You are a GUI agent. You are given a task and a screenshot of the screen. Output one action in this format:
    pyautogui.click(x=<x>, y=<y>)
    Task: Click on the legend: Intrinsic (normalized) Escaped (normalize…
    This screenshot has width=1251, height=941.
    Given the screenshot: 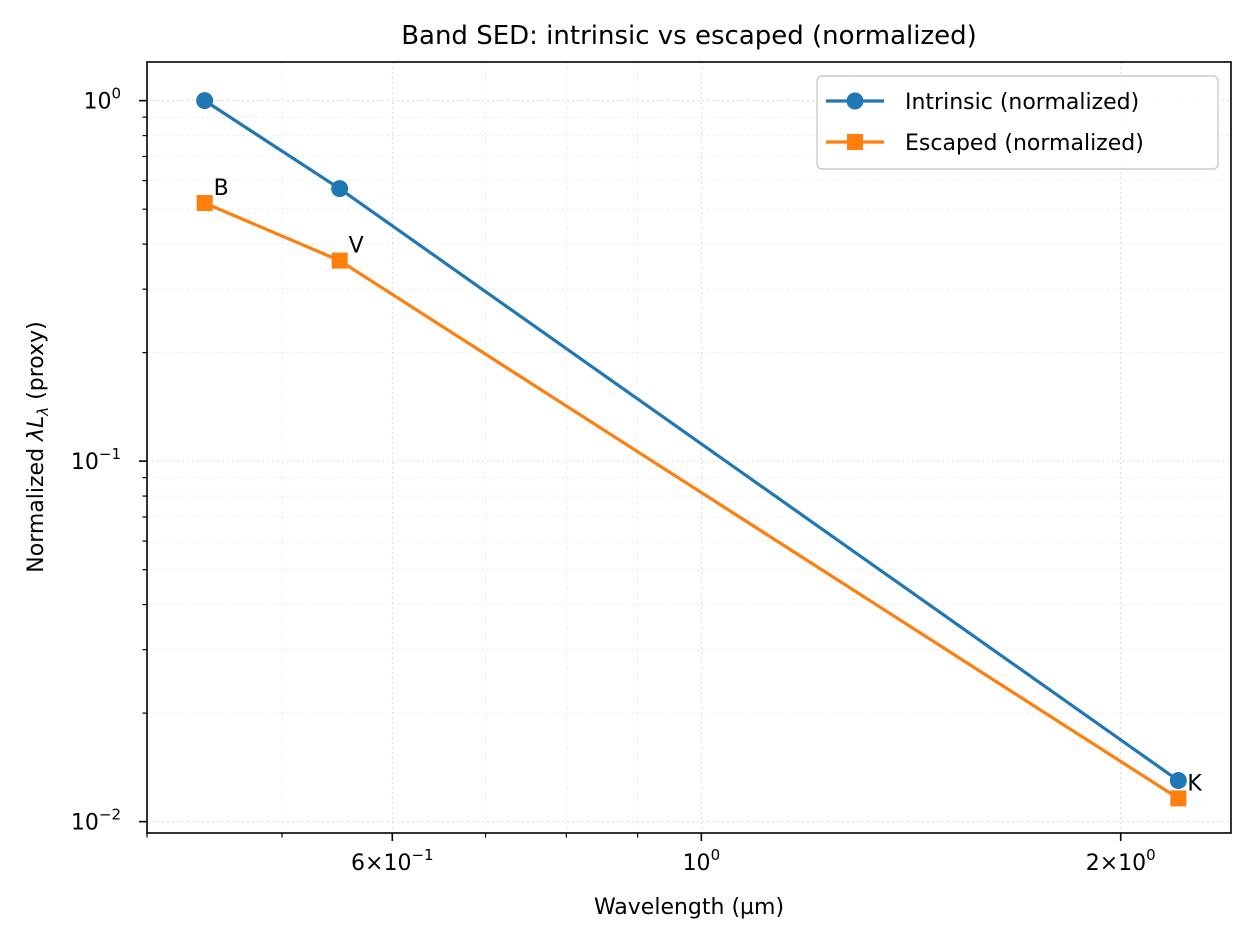 What is the action you would take?
    pyautogui.click(x=1017, y=122)
    